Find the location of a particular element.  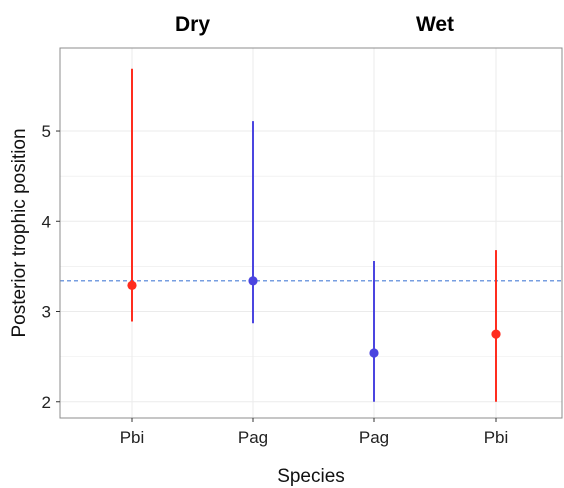

facet-title-wet: Wet is located at coordinates (435, 24).